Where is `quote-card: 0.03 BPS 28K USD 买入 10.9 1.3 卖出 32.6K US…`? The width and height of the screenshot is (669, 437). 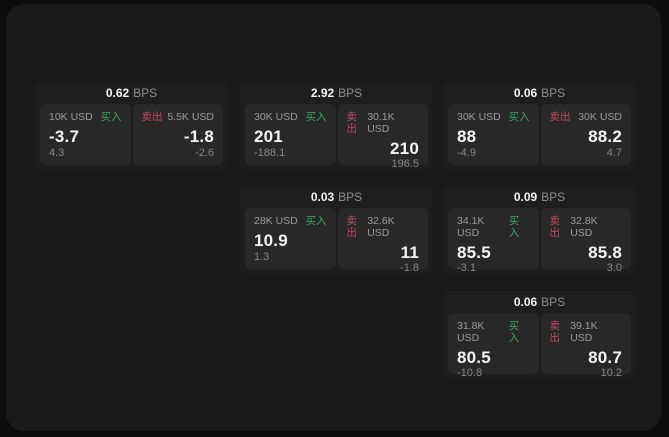
quote-card: 0.03 BPS 28K USD 买入 10.9 1.3 卖出 32.6K US… is located at coordinates (336, 230).